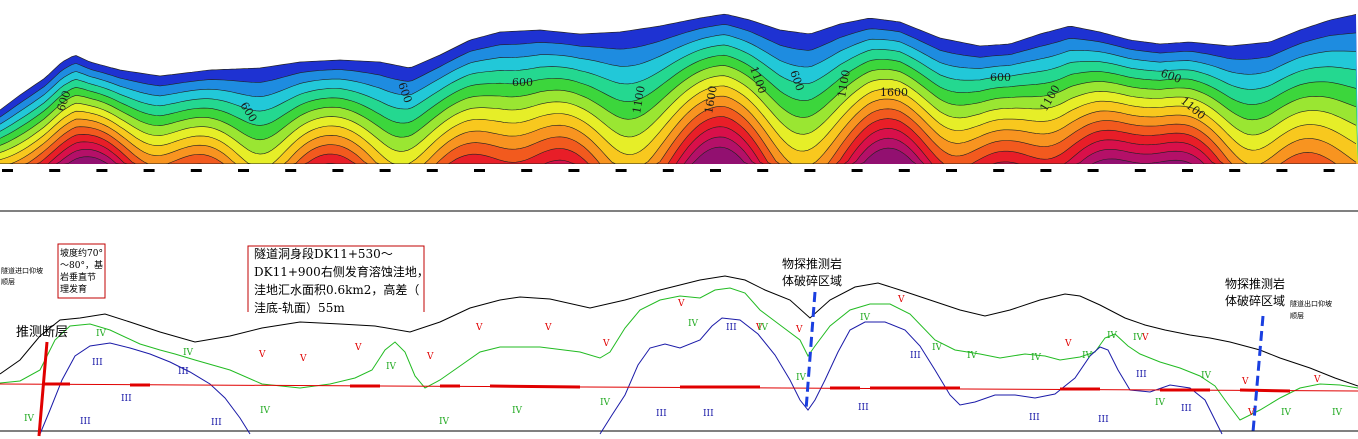  I want to click on karst-note-line: DK11+900右侧发育溶蚀洼地，, so click(341, 271).